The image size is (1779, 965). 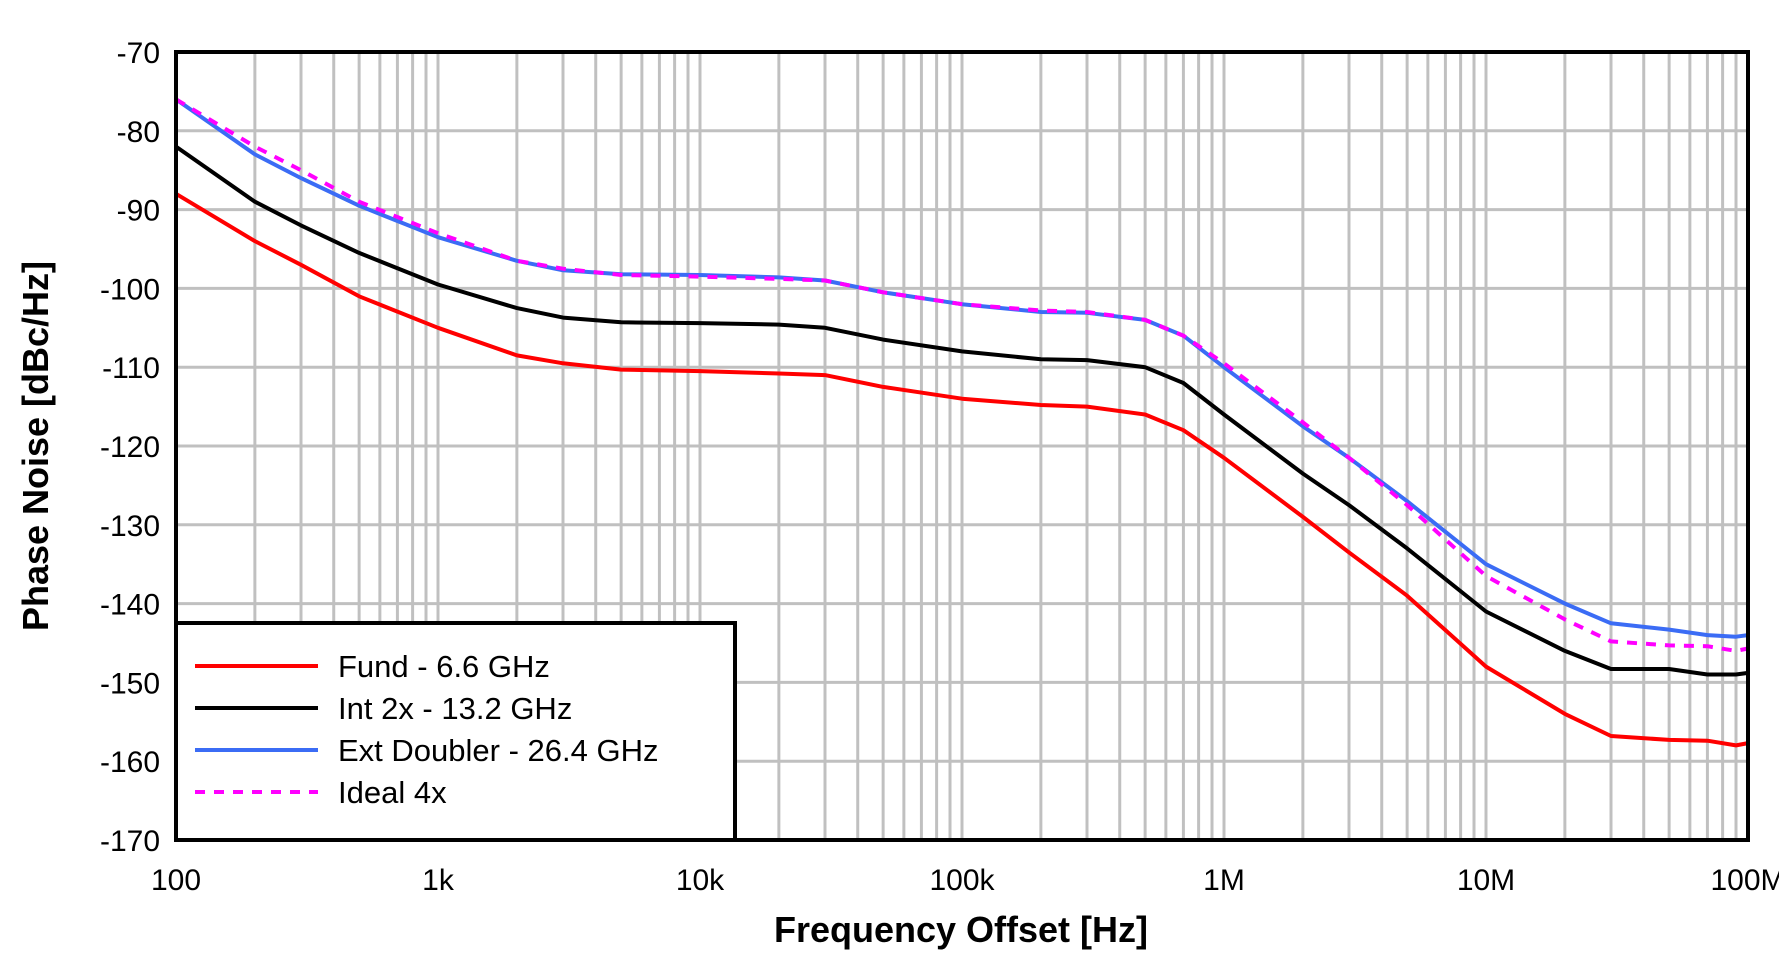 I want to click on y-tick-label: -130, so click(x=130, y=526).